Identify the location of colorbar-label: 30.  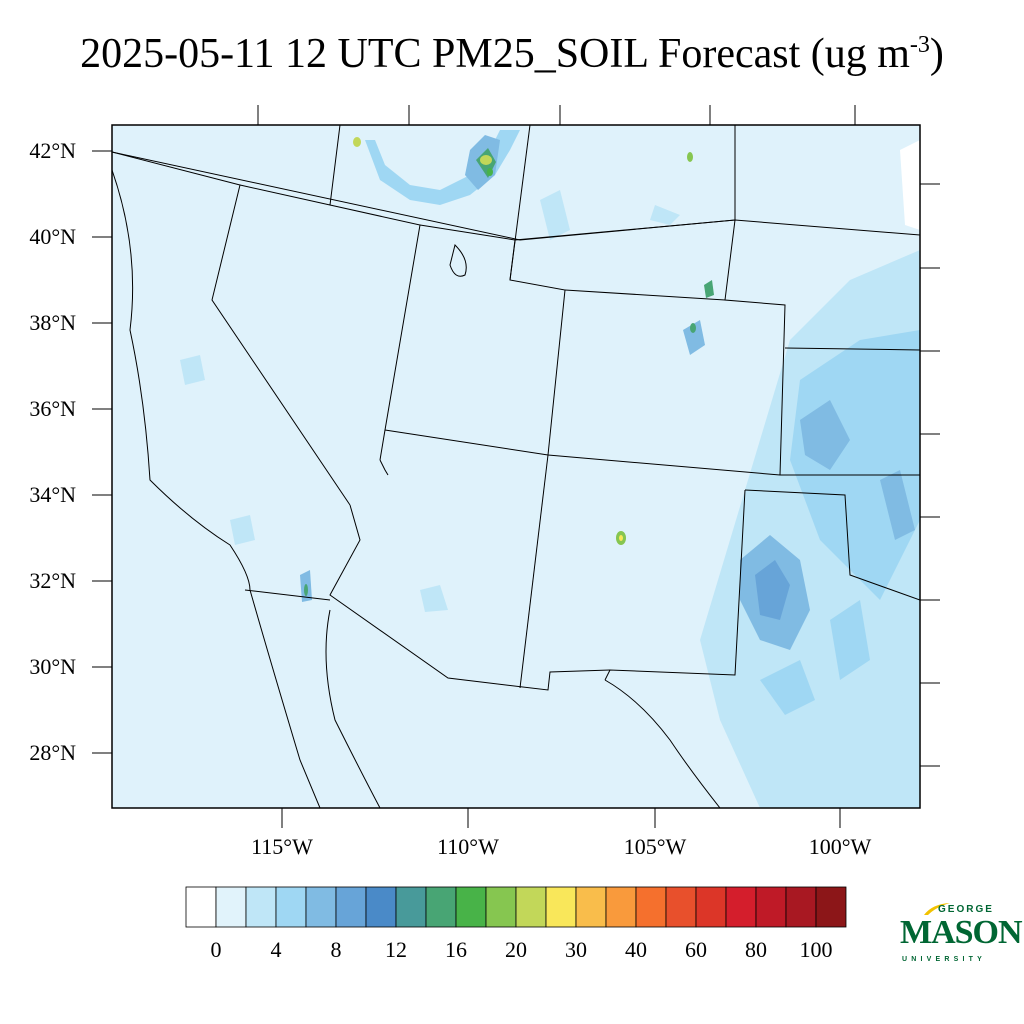
(576, 949).